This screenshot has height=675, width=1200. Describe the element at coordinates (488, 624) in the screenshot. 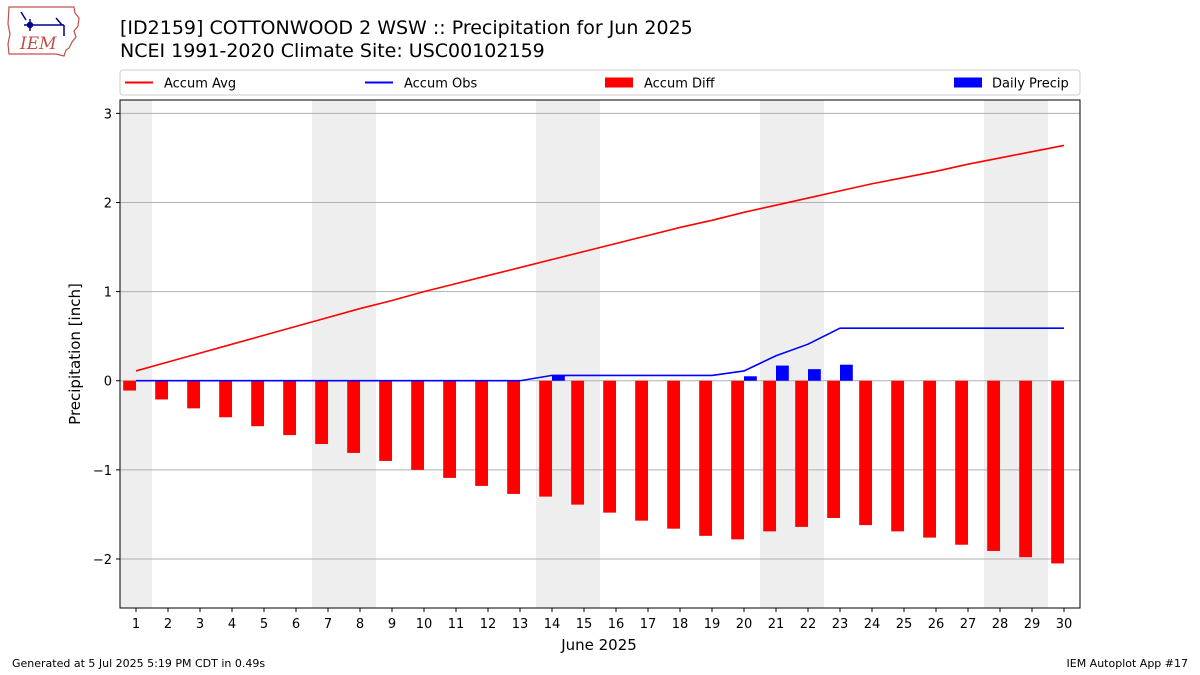

I see `x-tick-label: 12` at that location.